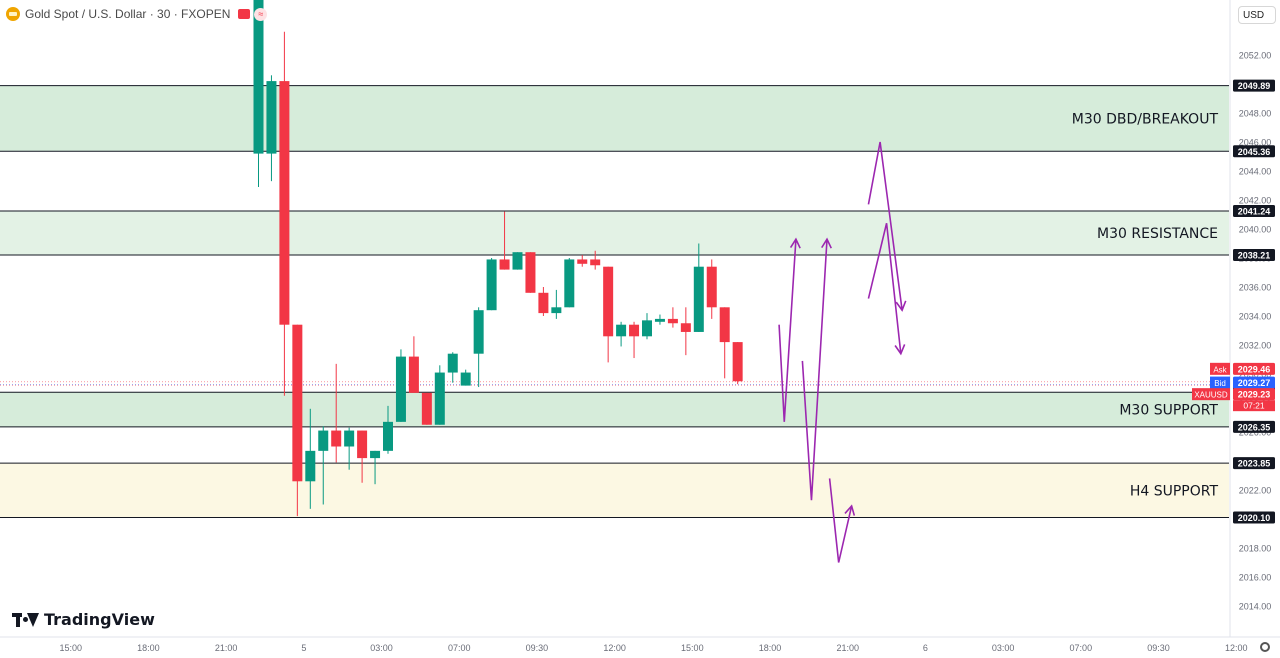 The width and height of the screenshot is (1280, 658). I want to click on bid-badge-name: Bid, so click(1220, 383).